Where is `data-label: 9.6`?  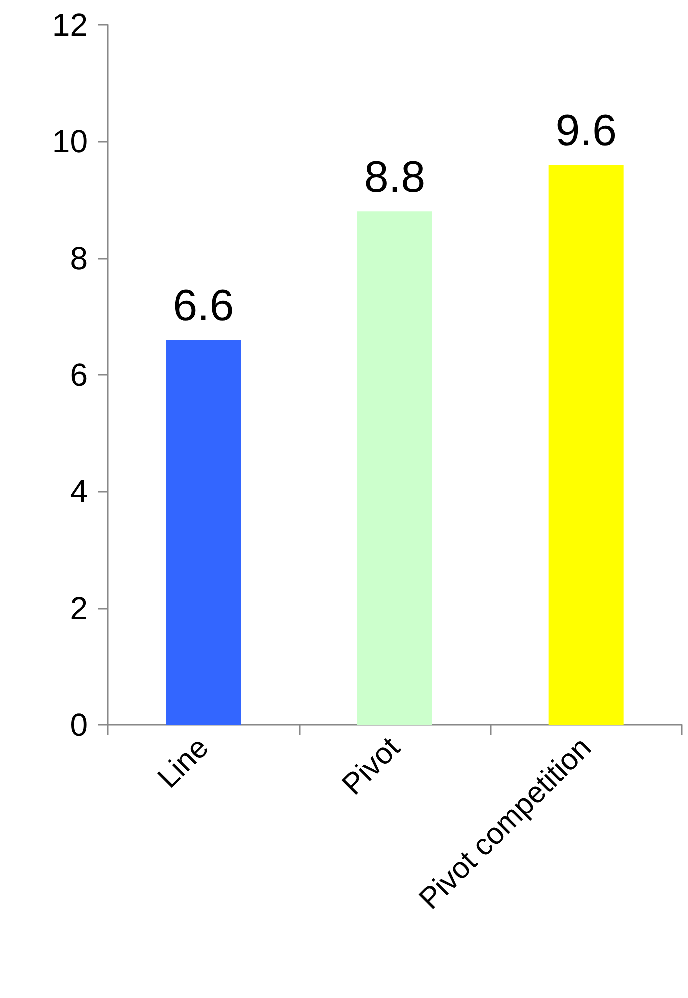
data-label: 9.6 is located at coordinates (586, 131).